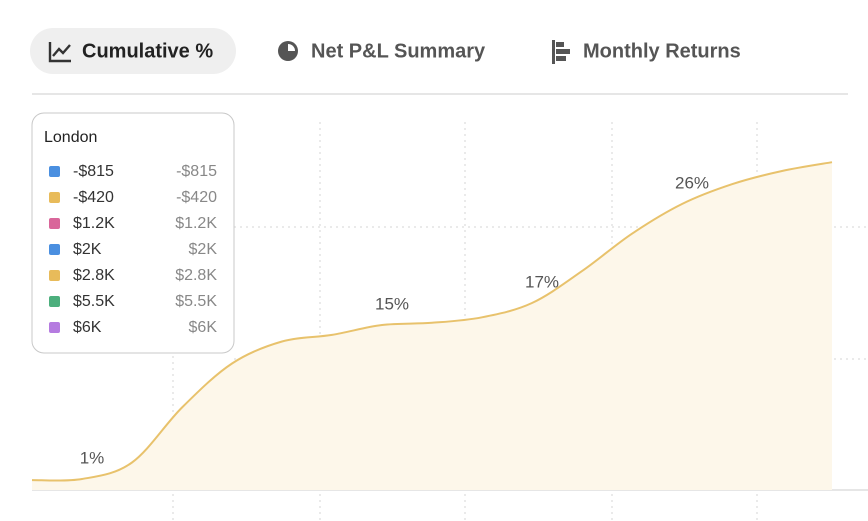  Describe the element at coordinates (196, 197) in the screenshot. I see `legend-value: -$420` at that location.